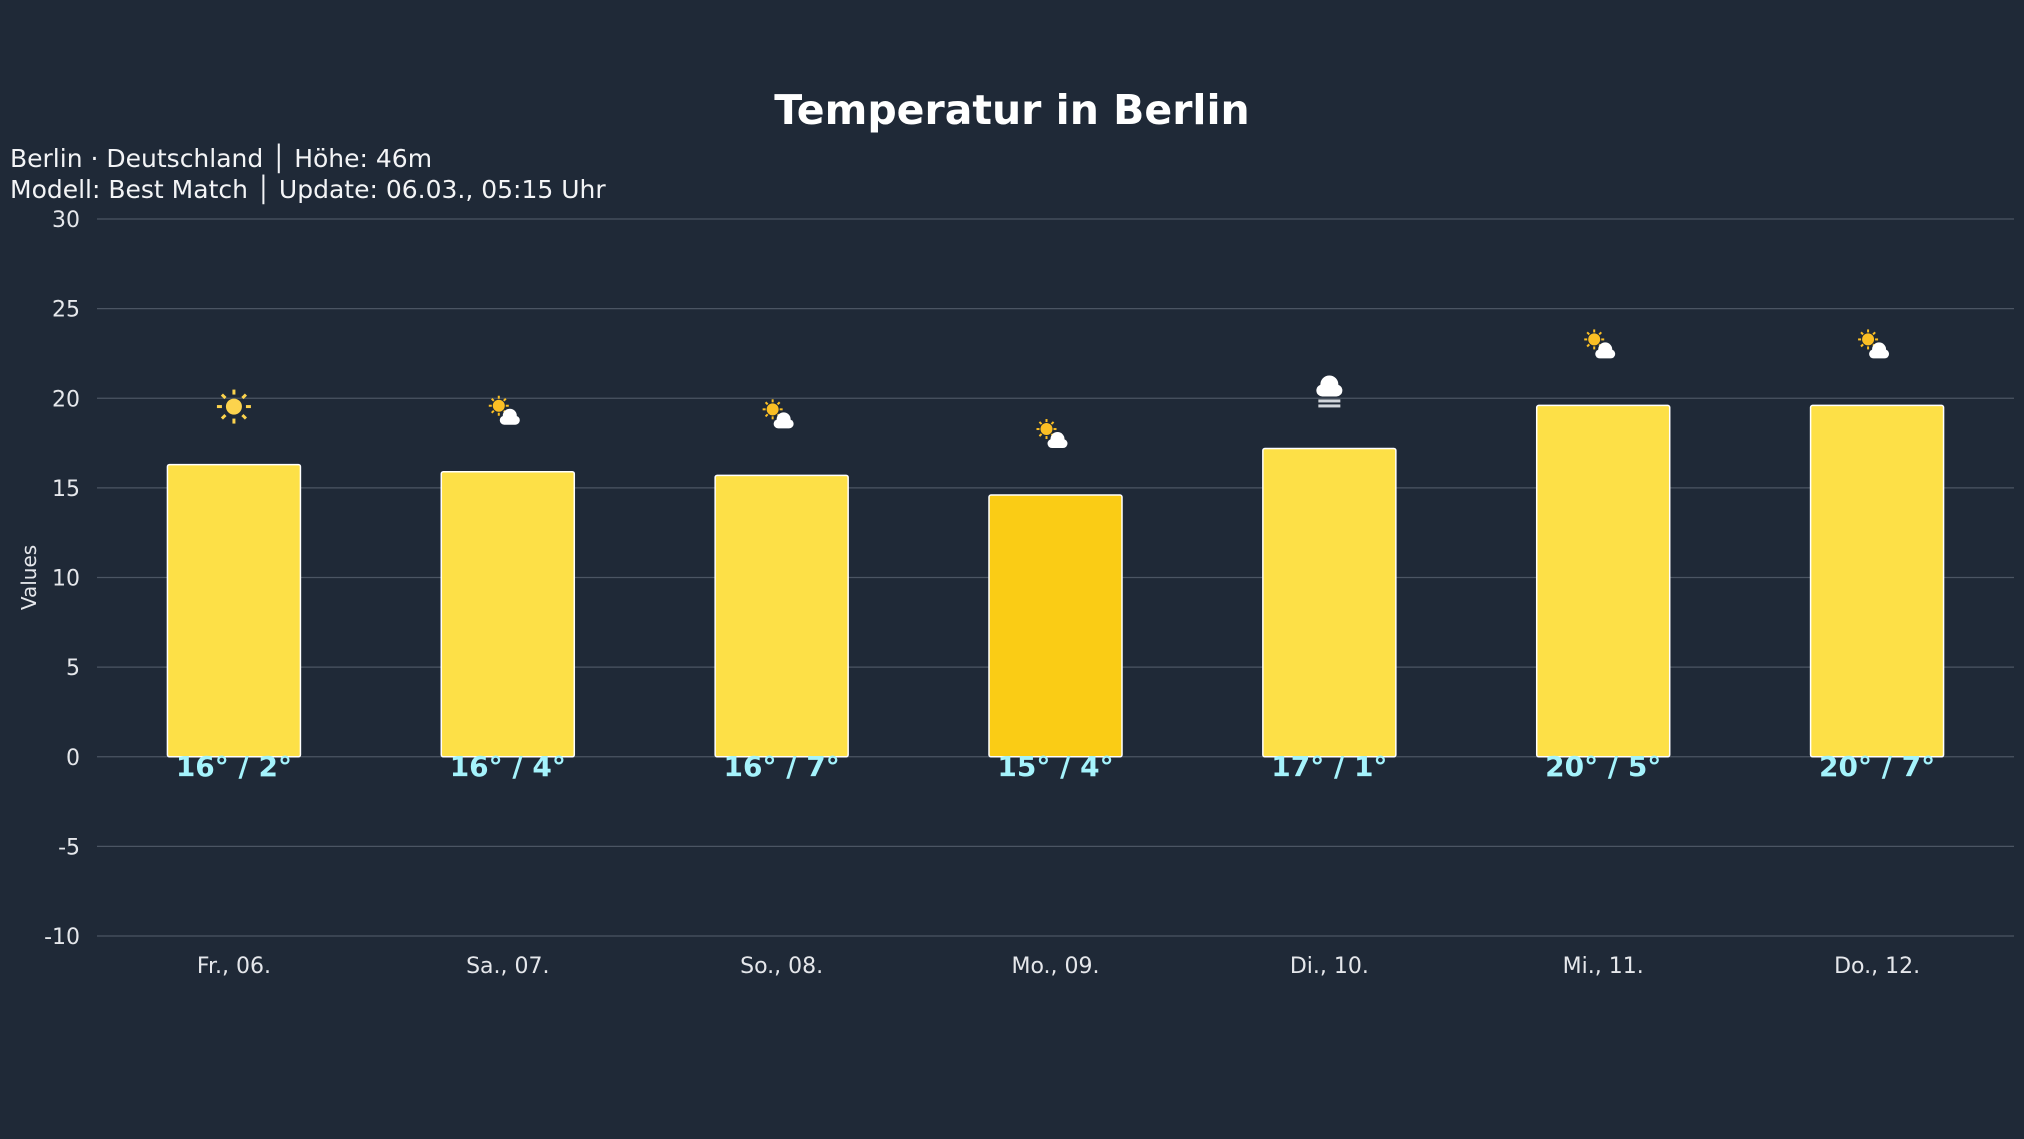  What do you see at coordinates (1329, 966) in the screenshot?
I see `x-tick-label: Di., 10.` at bounding box center [1329, 966].